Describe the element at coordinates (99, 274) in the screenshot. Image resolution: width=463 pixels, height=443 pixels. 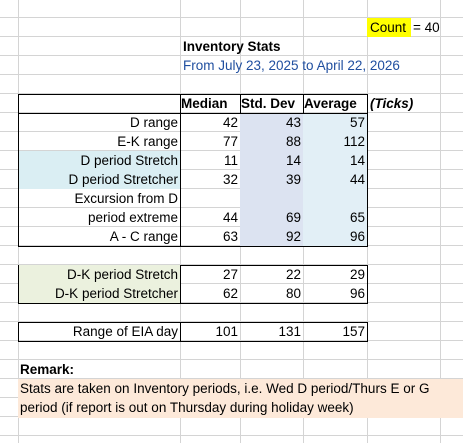
I see `row-label: D-K period Stretch` at that location.